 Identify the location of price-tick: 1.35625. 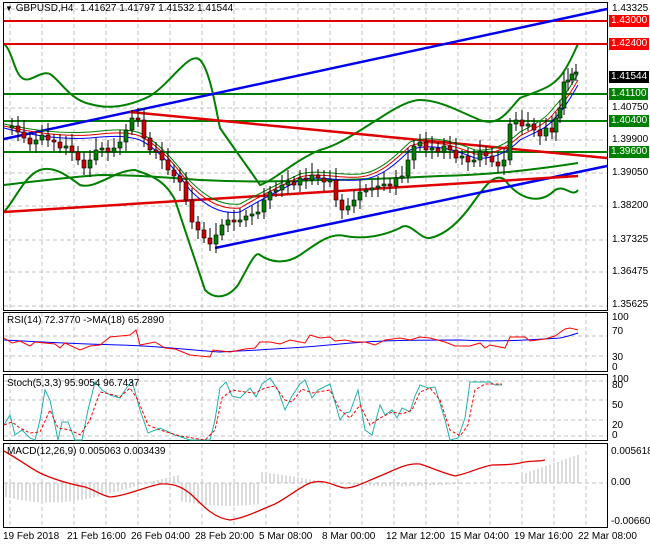
(630, 304).